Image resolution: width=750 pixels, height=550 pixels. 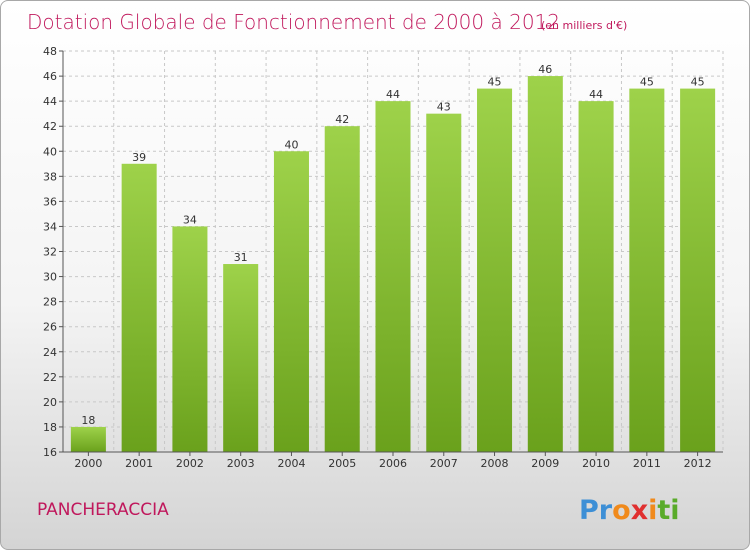 What do you see at coordinates (291, 144) in the screenshot?
I see `bar-value-label: 40` at bounding box center [291, 144].